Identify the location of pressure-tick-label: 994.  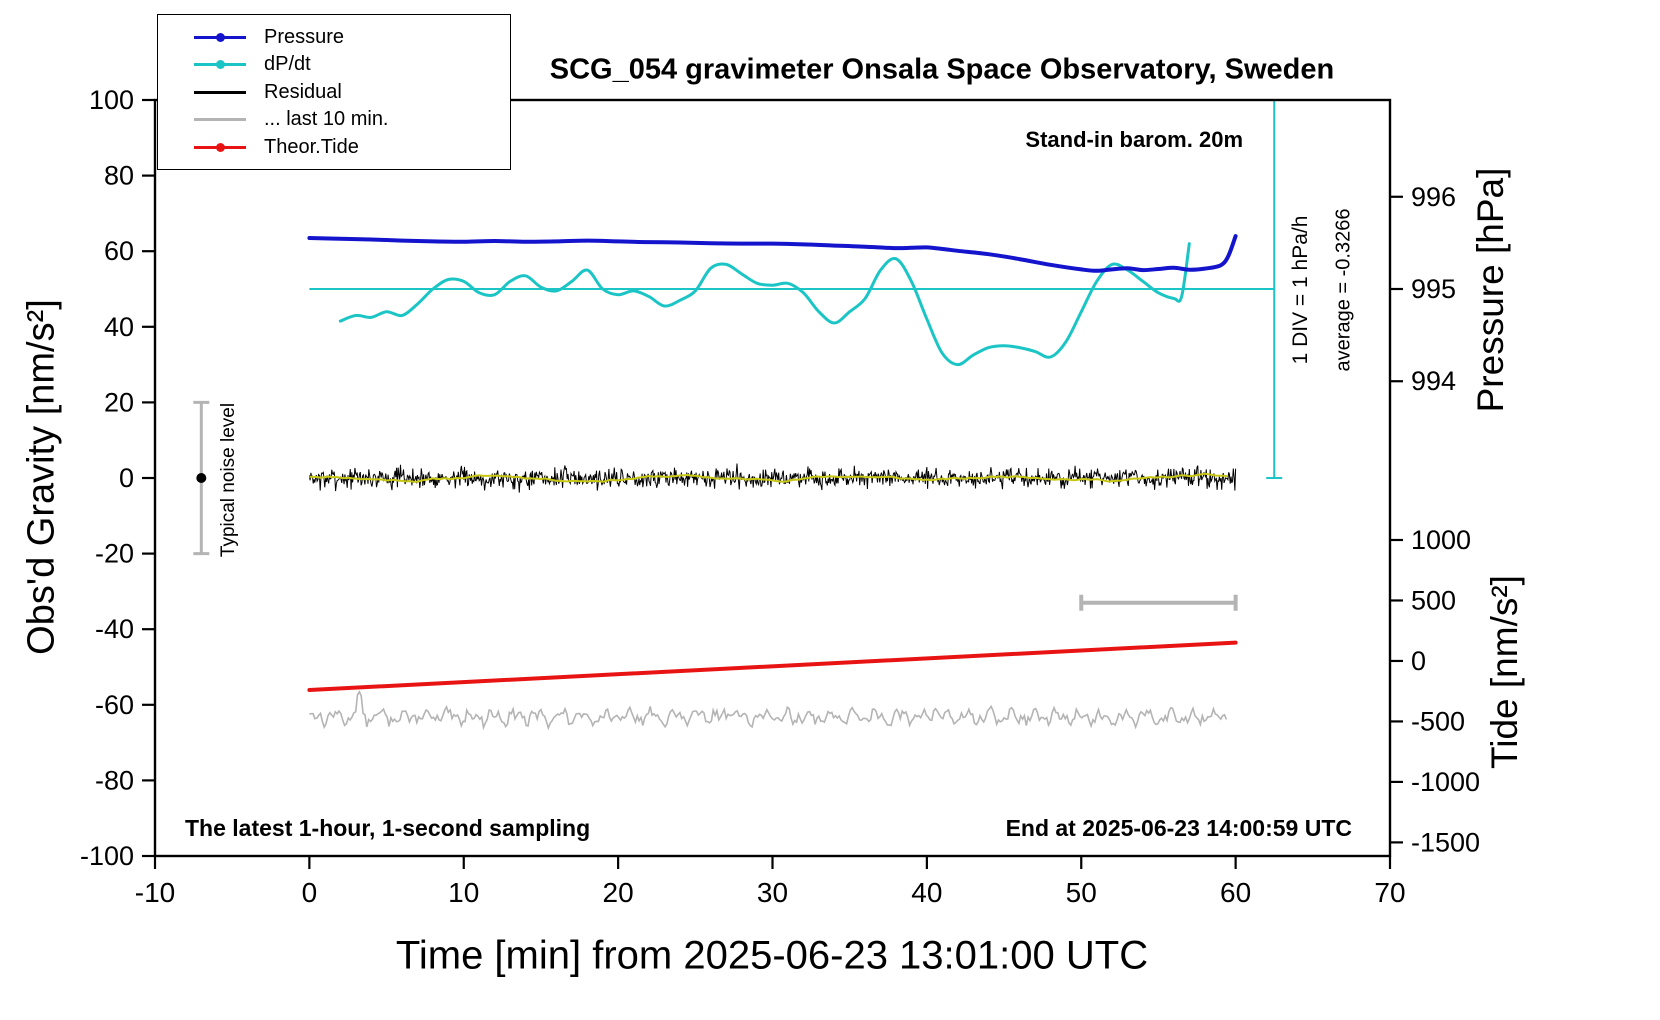
(1433, 381).